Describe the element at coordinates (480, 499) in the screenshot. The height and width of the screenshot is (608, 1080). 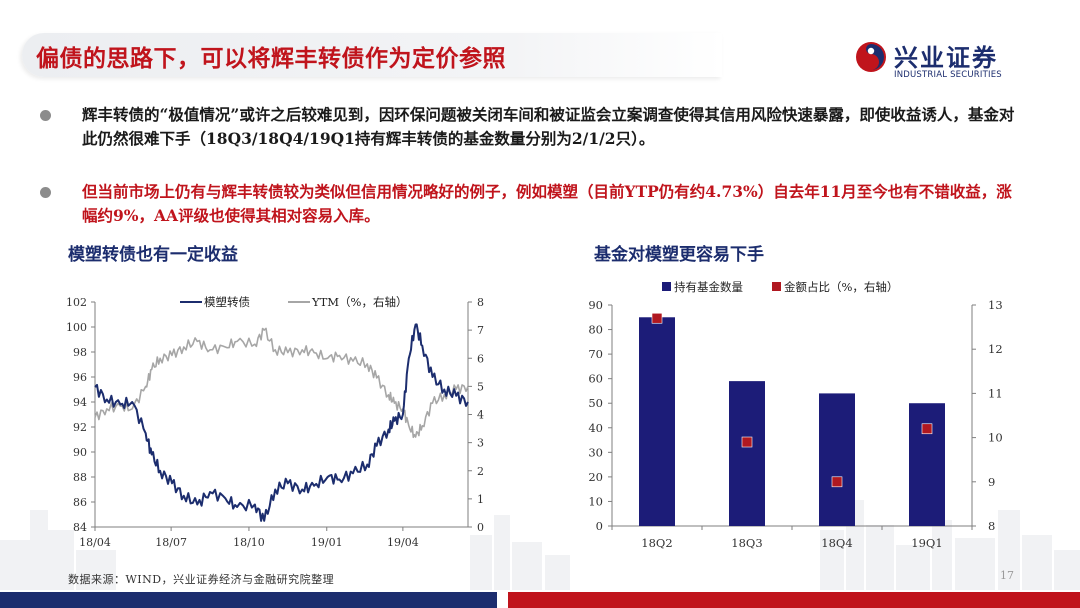
I see `y-tick-label-right: 1` at that location.